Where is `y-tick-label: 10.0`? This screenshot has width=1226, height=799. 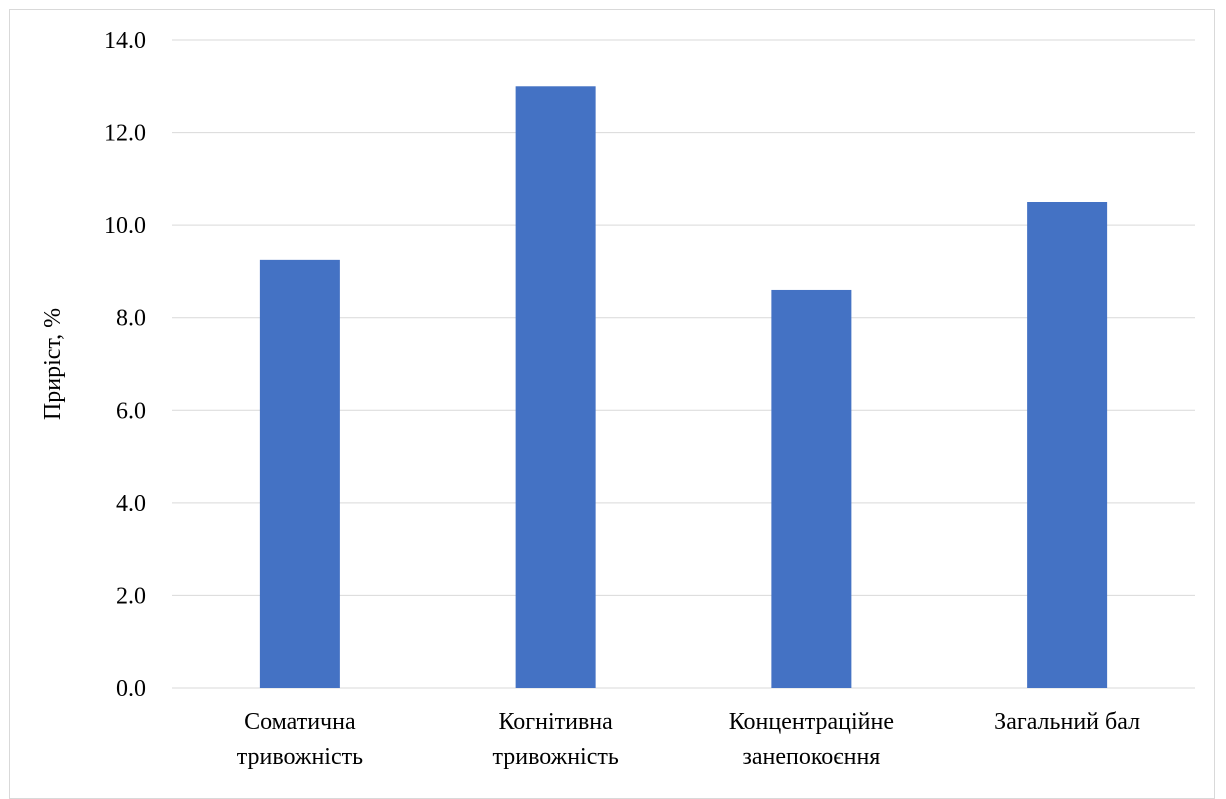
y-tick-label: 10.0 is located at coordinates (125, 226).